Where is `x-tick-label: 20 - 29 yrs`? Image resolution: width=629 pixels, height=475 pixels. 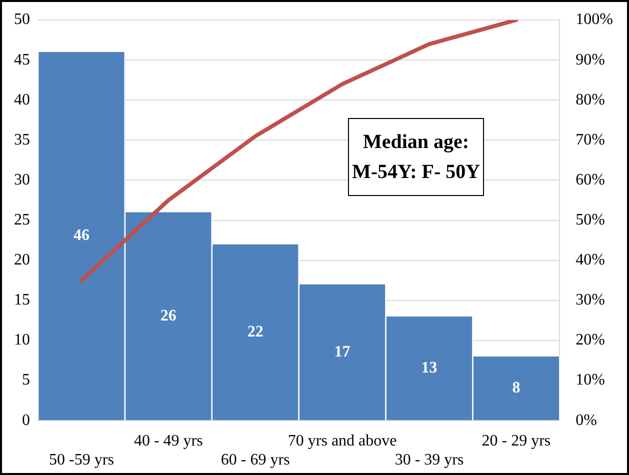 x-tick-label: 20 - 29 yrs is located at coordinates (516, 441).